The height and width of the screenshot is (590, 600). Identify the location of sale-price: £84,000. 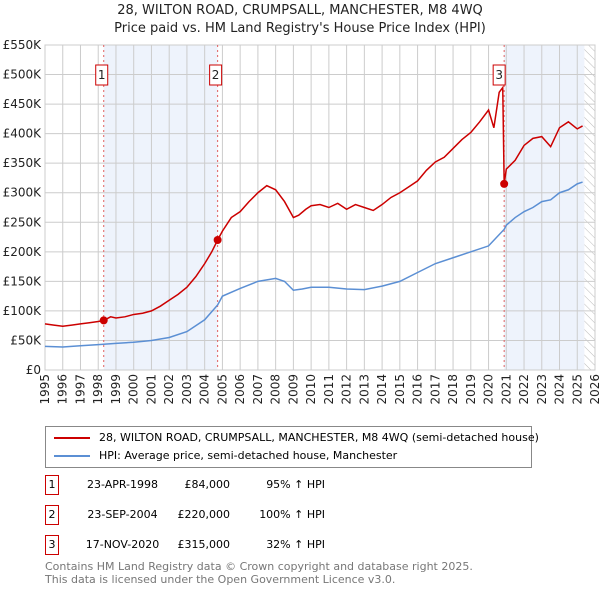
(207, 484).